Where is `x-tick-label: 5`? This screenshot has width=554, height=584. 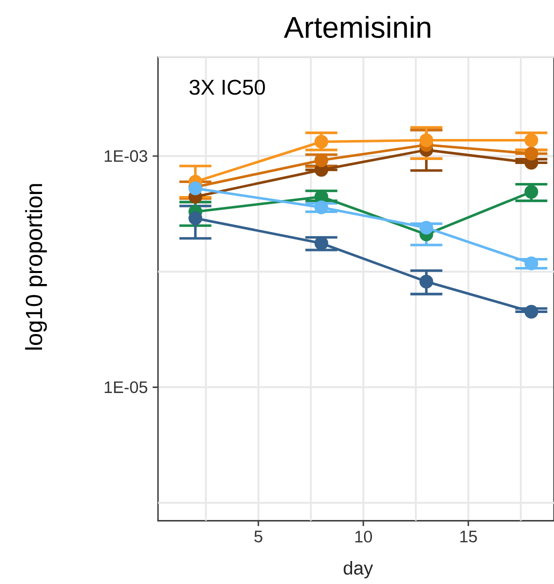 x-tick-label: 5 is located at coordinates (258, 536).